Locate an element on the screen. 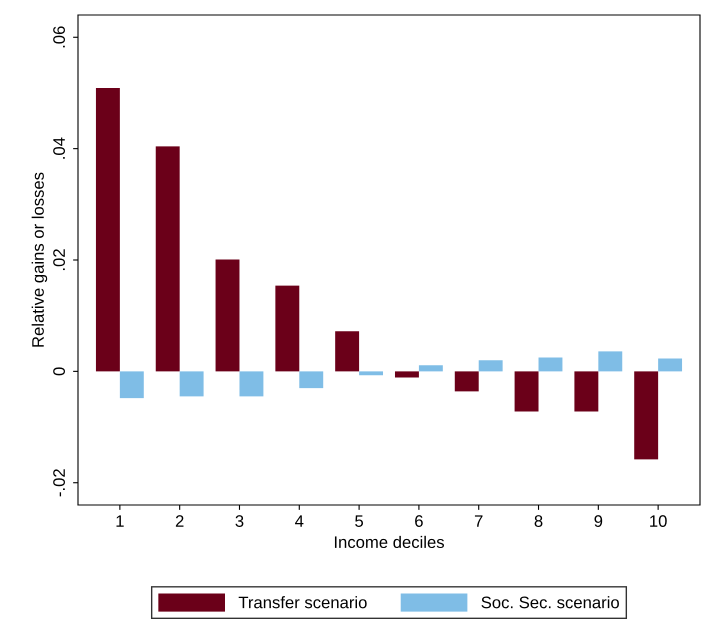  legend-label: Transfer scenario is located at coordinates (302, 602).